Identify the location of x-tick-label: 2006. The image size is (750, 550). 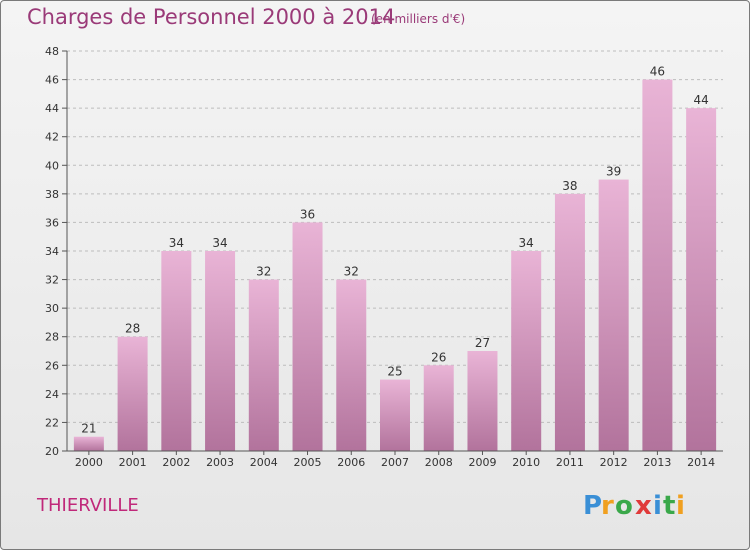
(351, 462).